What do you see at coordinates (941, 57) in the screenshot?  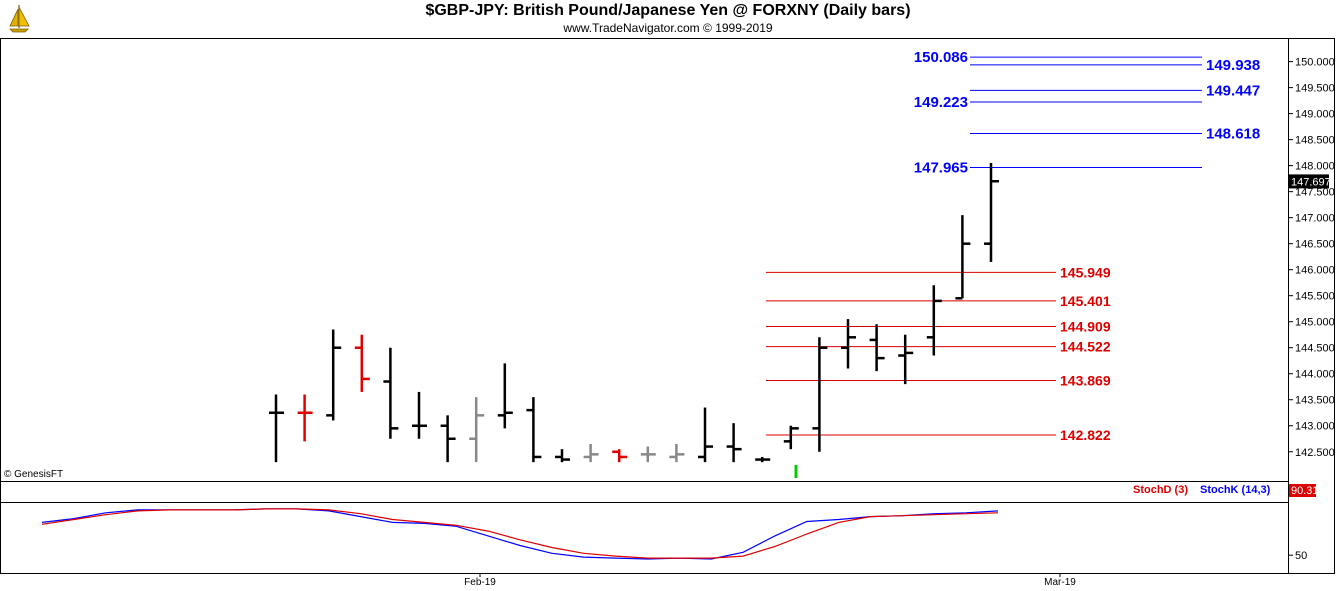 I see `blue-level-label: 150.086` at bounding box center [941, 57].